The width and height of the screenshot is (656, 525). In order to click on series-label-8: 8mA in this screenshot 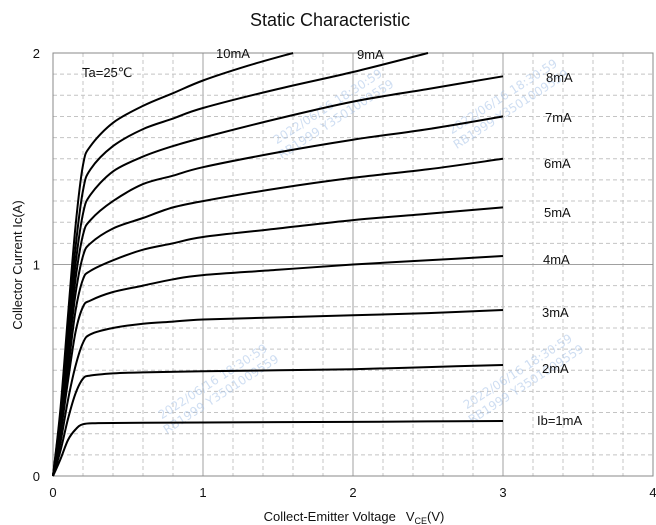, I will do `click(559, 77)`.